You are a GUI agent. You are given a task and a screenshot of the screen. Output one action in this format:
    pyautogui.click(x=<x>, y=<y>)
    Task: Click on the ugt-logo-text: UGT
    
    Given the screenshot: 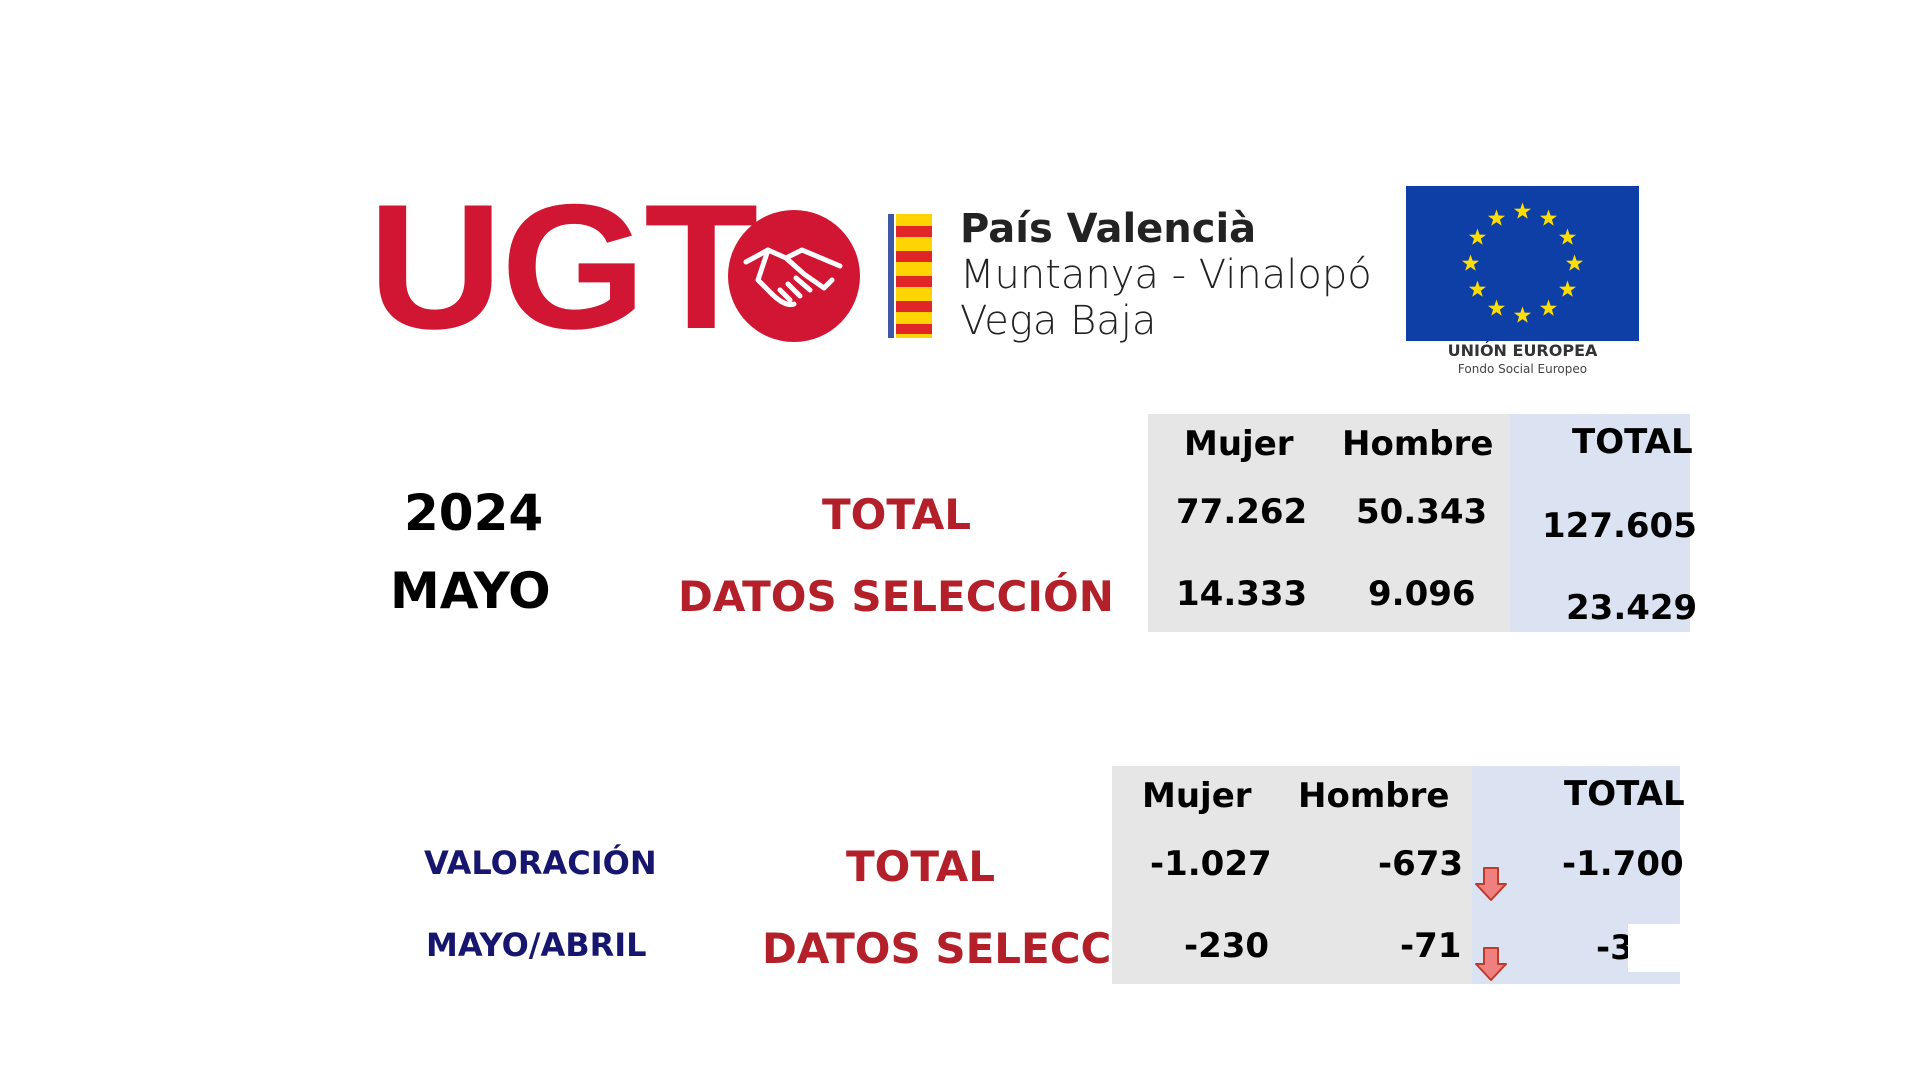 What is the action you would take?
    pyautogui.click(x=563, y=266)
    